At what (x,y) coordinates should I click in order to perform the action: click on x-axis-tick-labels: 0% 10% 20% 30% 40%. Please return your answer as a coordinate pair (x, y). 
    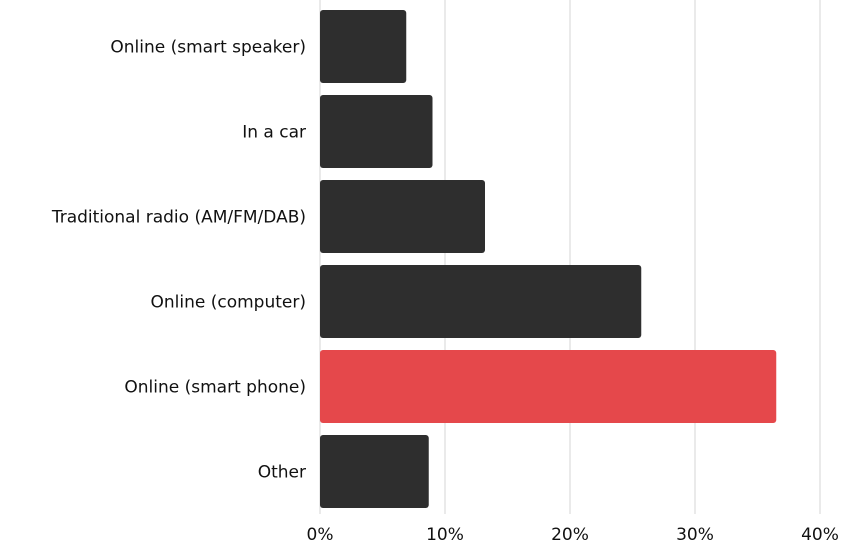
    Looking at the image, I should click on (573, 534).